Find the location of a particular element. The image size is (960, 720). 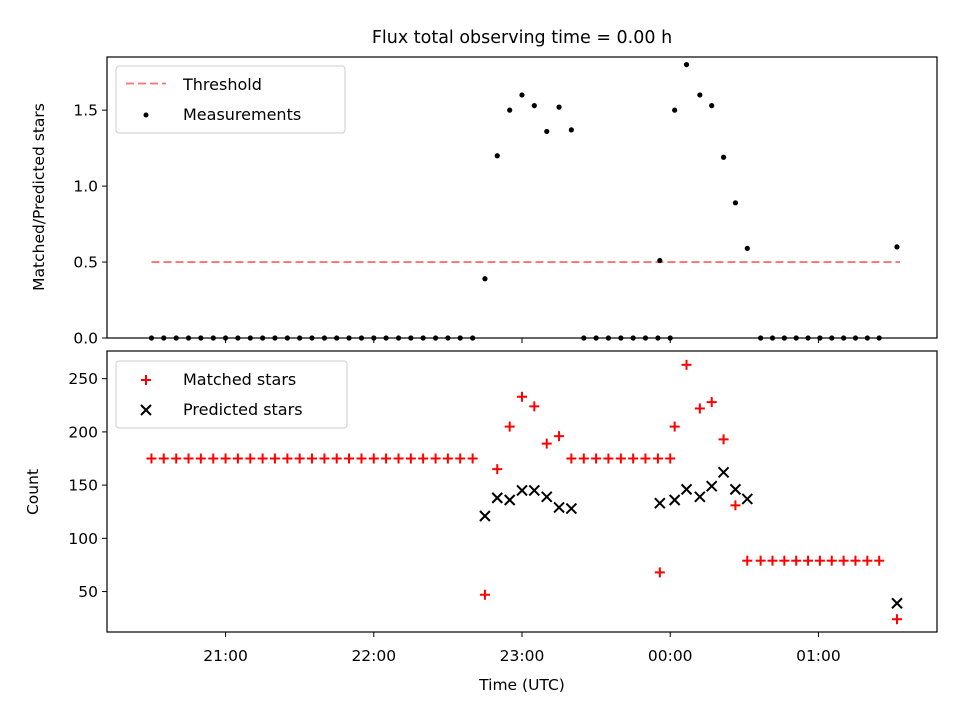

legend-measurements-swatch is located at coordinates (146, 115).